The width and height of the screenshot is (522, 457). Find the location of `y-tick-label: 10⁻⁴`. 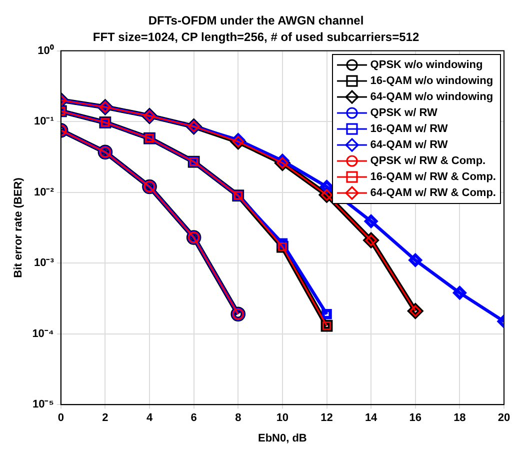

y-tick-label: 10⁻⁴ is located at coordinates (43, 334).